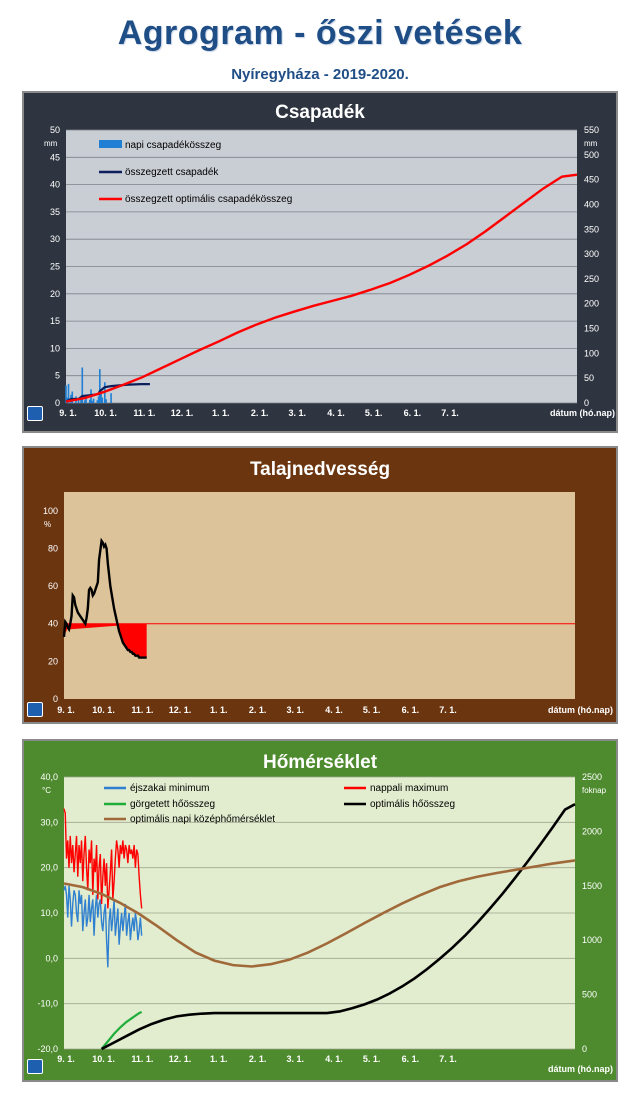 The image size is (640, 1102). Describe the element at coordinates (219, 1059) in the screenshot. I see `x-tick-label: 1. 1.` at that location.